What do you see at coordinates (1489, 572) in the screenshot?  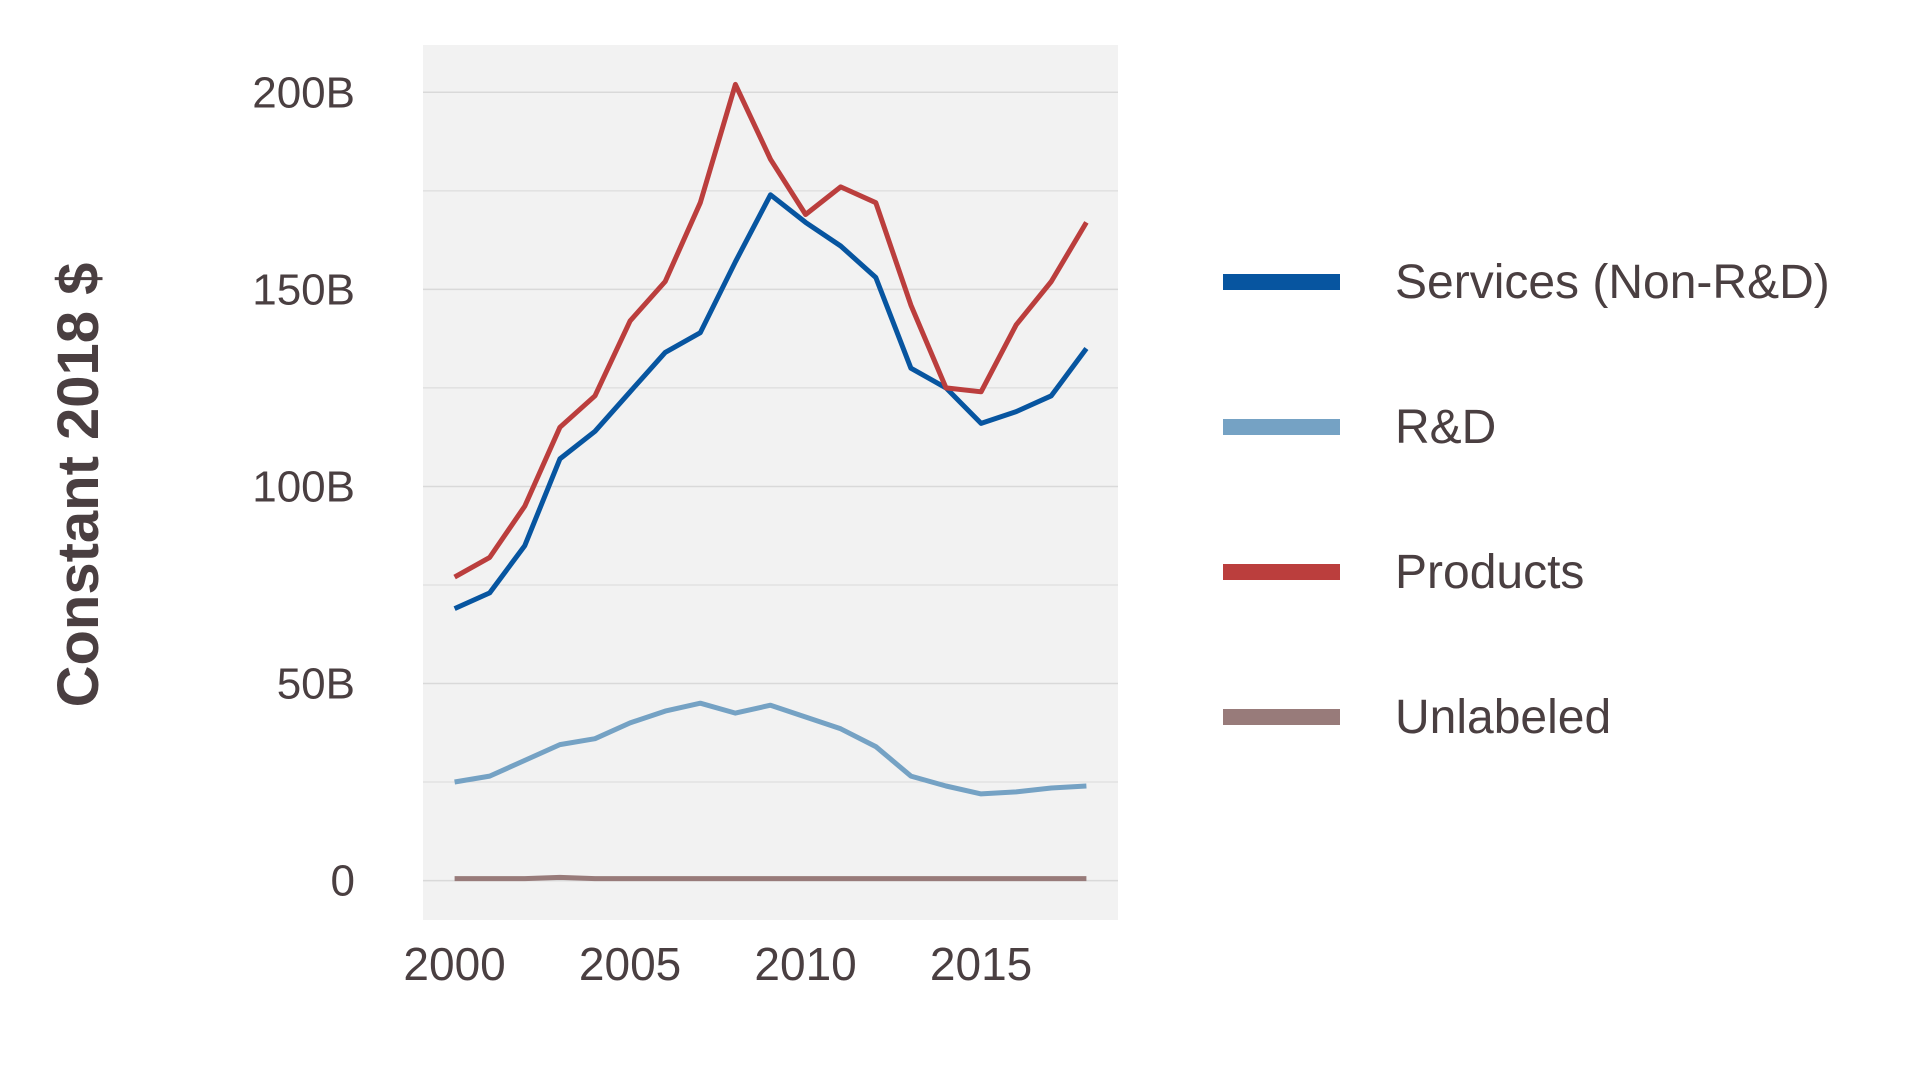 I see `legend-label: Products` at bounding box center [1489, 572].